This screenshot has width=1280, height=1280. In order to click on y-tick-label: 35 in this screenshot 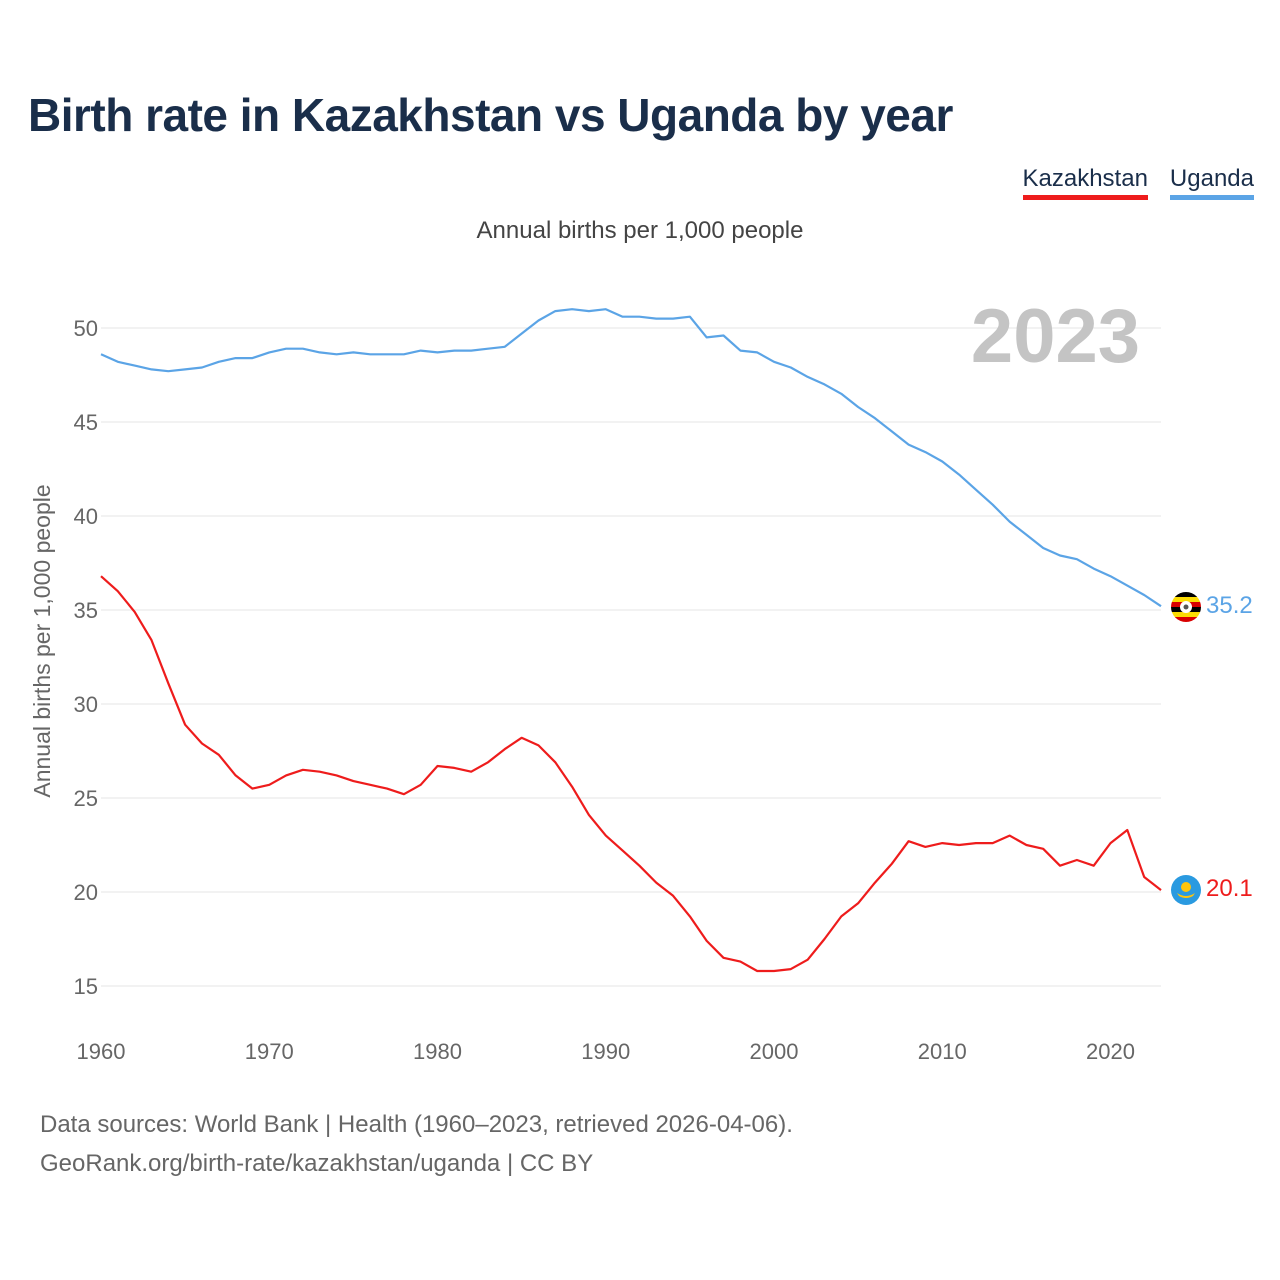, I will do `click(86, 610)`.